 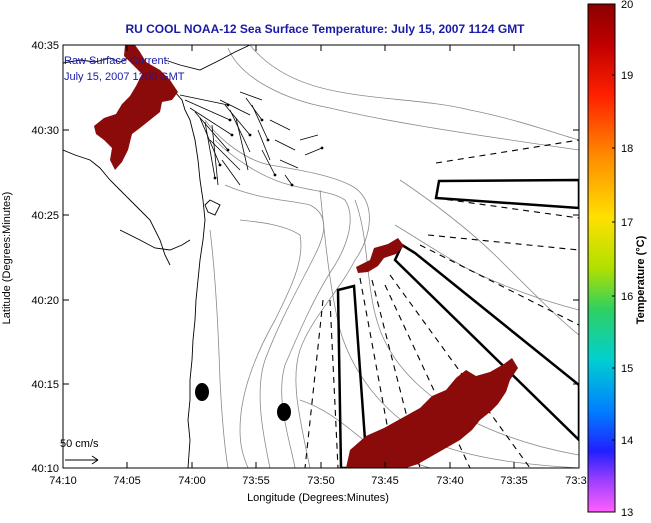 What do you see at coordinates (268, 145) in the screenshot?
I see `vector-heads` at bounding box center [268, 145].